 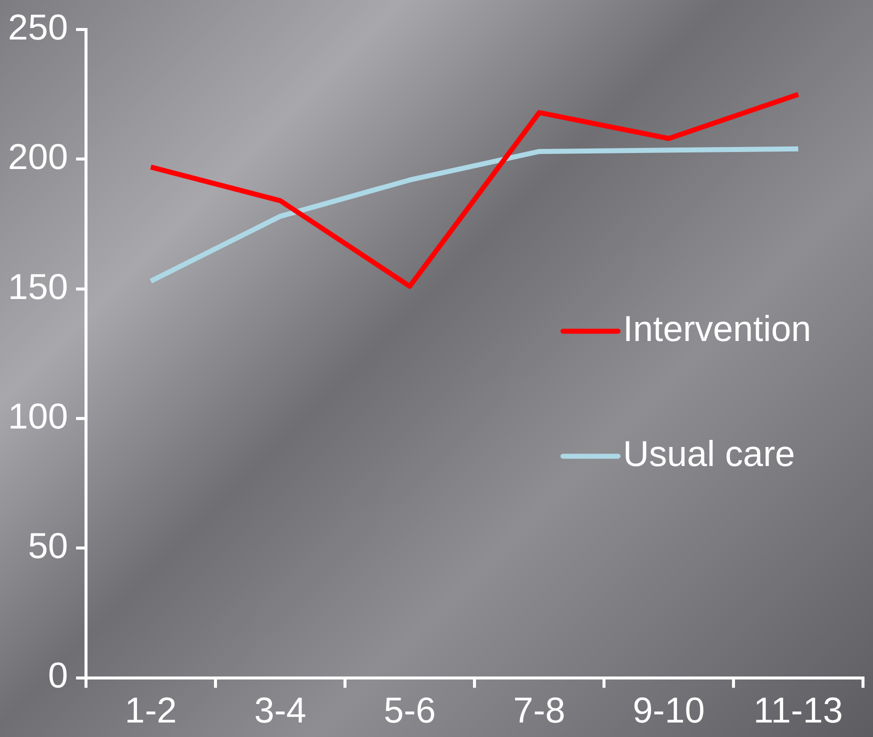 I want to click on x-tick-label: 1-2, so click(x=150, y=709).